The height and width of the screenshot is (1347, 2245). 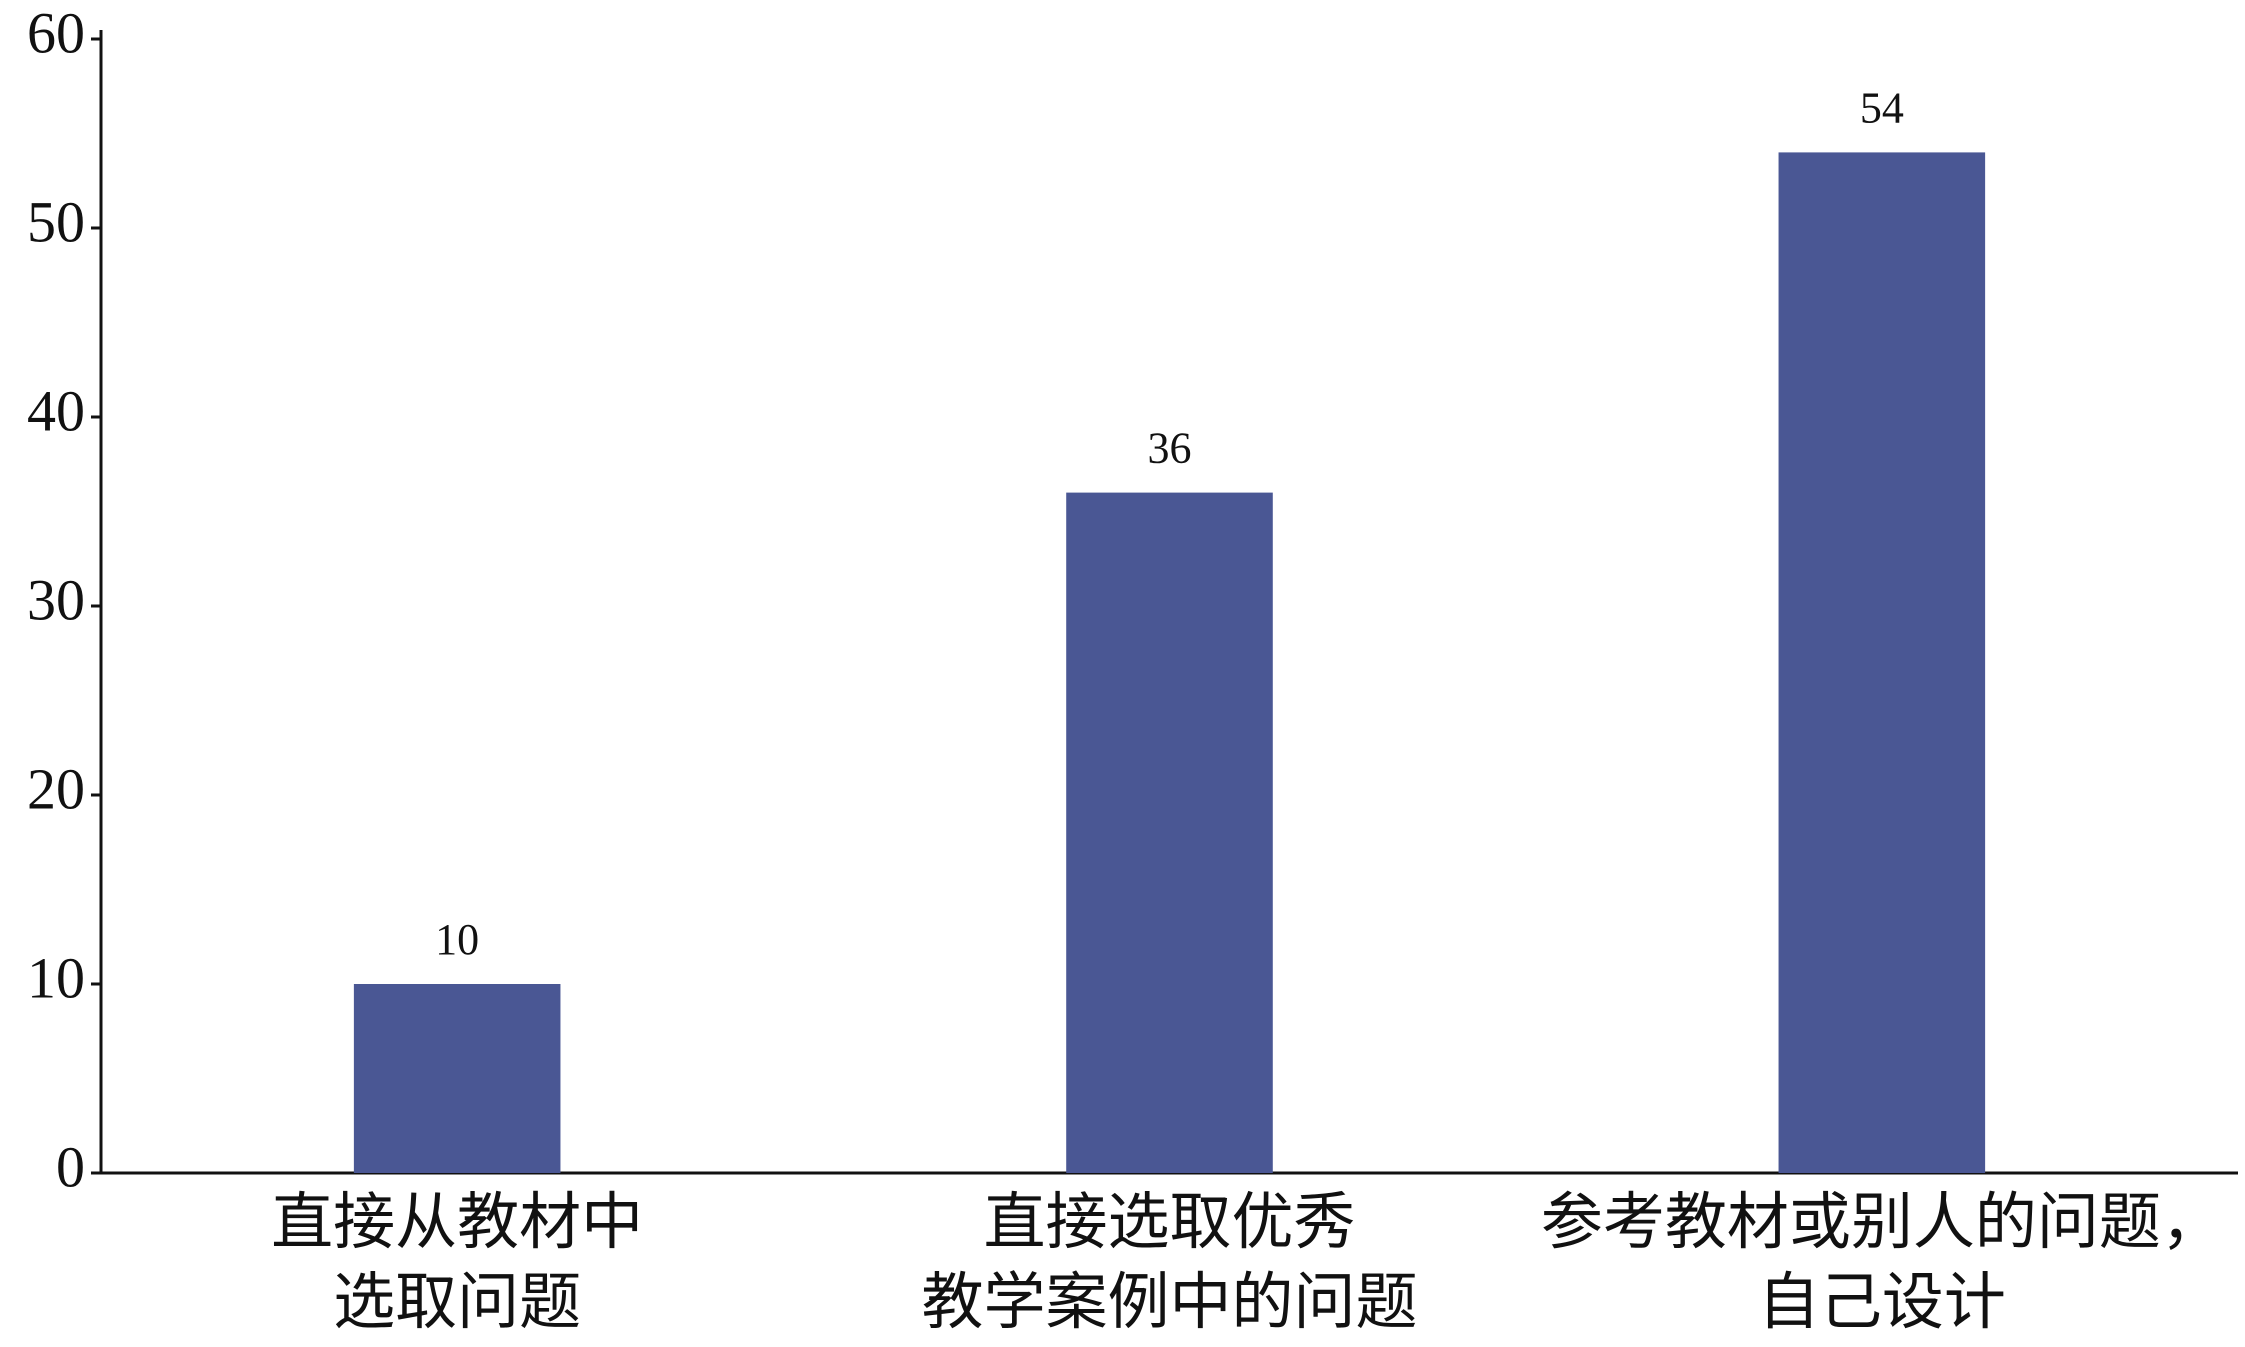 I want to click on y-tick-label: 40, so click(x=56, y=410).